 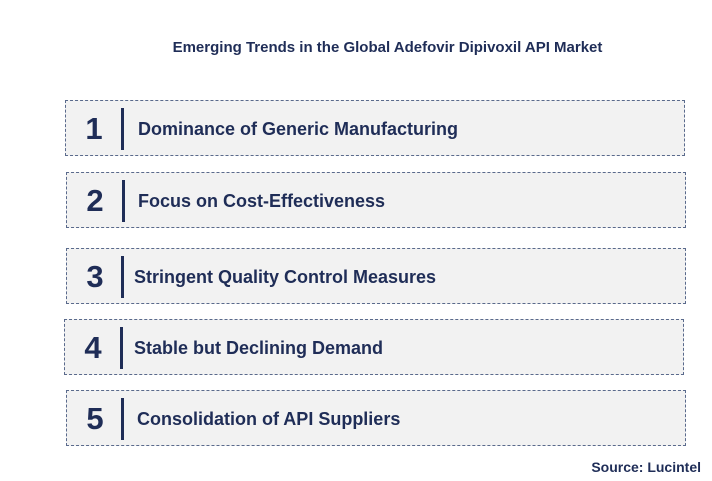 I want to click on trend-item-2: 2 Focus on Cost-Effectiveness, so click(x=376, y=200).